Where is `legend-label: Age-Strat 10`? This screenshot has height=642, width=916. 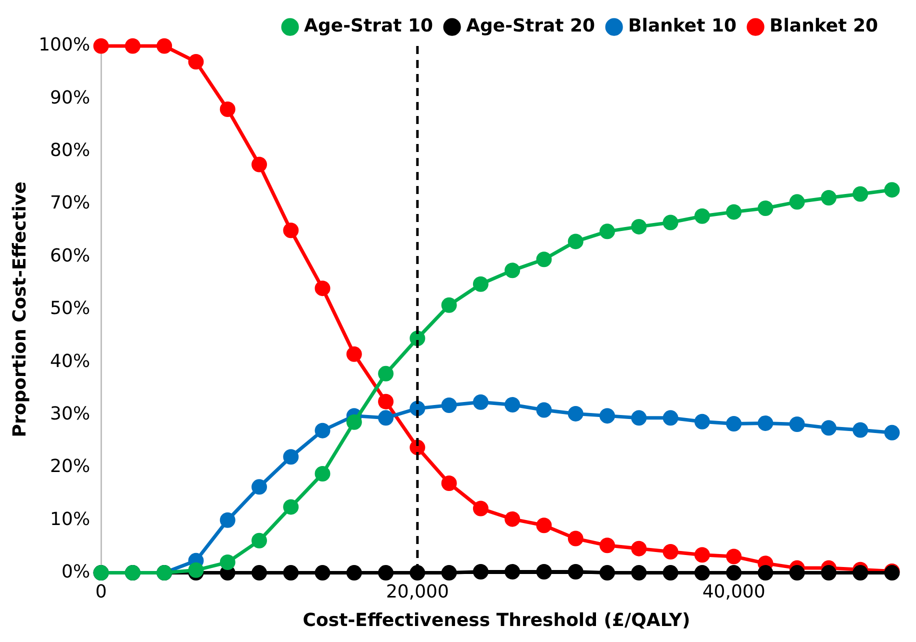 legend-label: Age-Strat 10 is located at coordinates (369, 26).